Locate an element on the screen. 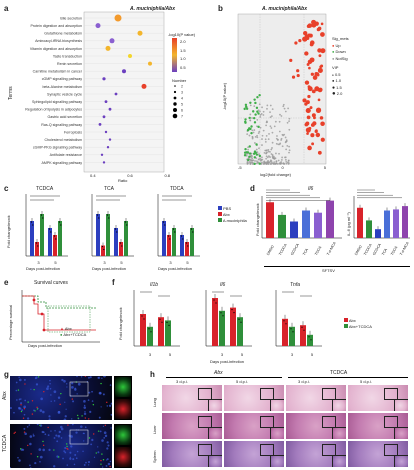 This screenshot has width=414, height=470. term-label: Carnitine metabolism in cancer is located at coordinates (58, 72).